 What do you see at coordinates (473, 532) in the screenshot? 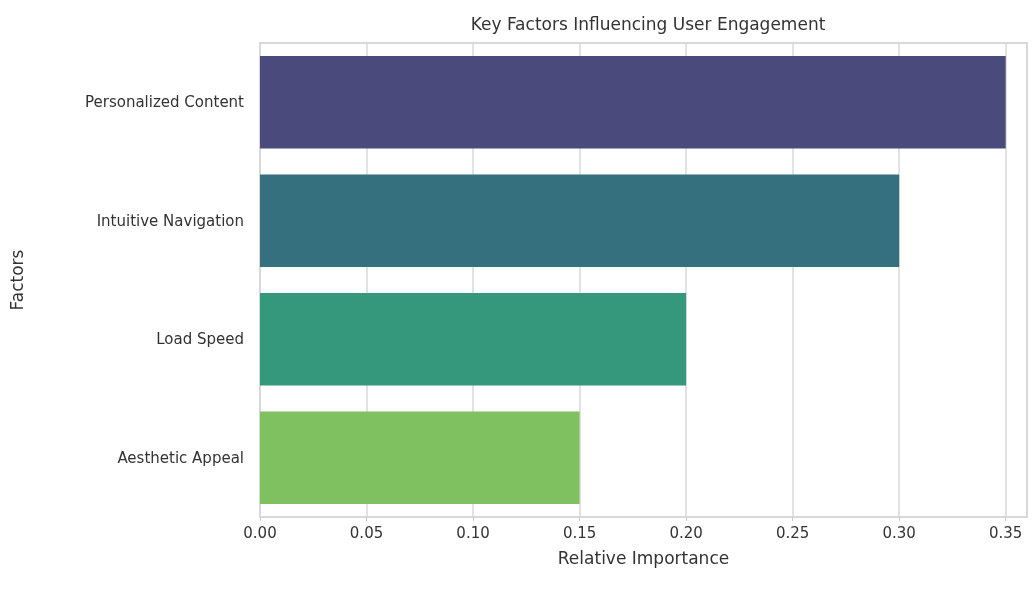
I see `x-tick-label: 0.10` at bounding box center [473, 532].